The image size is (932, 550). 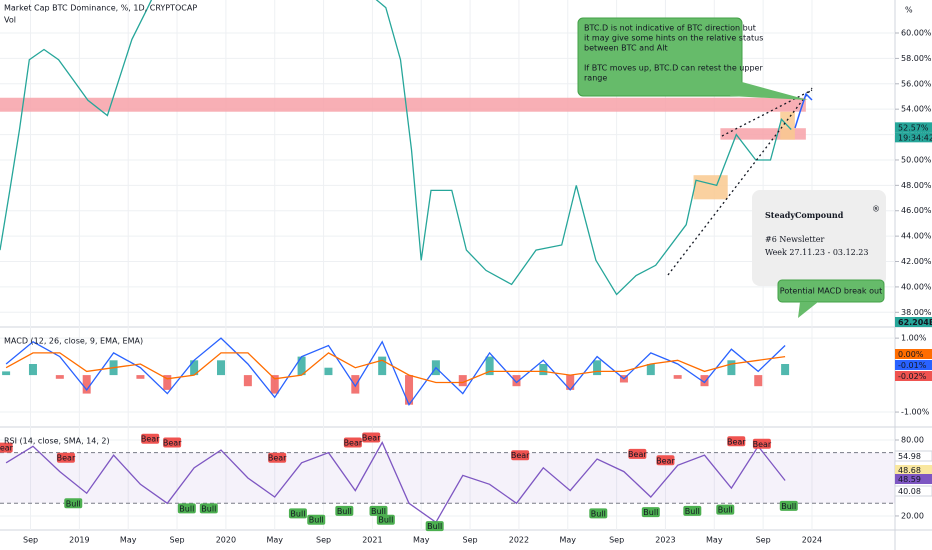 I want to click on price-marker-label: 0.00%, so click(x=911, y=354).